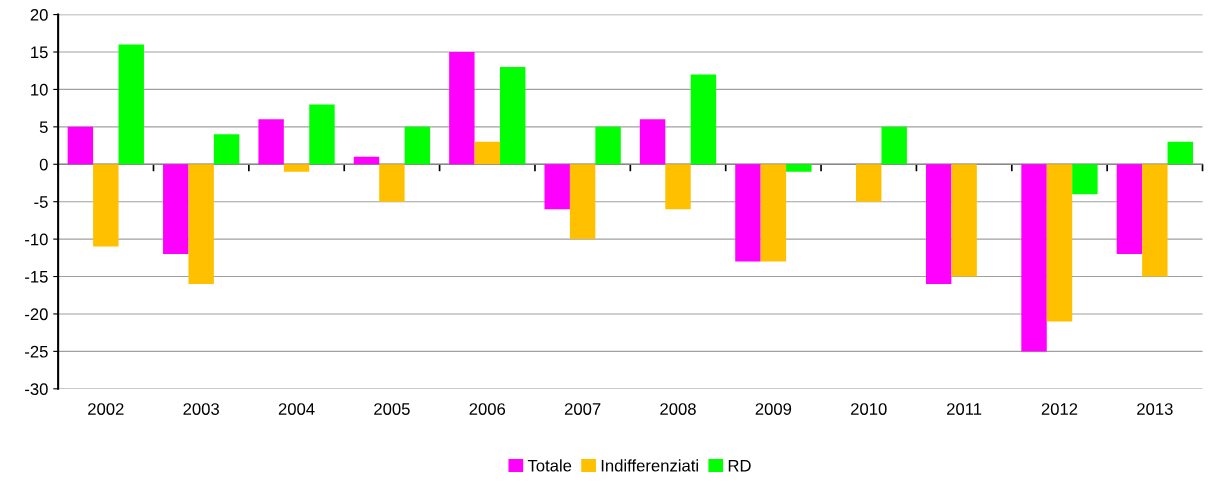 This screenshot has width=1211, height=486. I want to click on x-tick-label: 2004, so click(296, 409).